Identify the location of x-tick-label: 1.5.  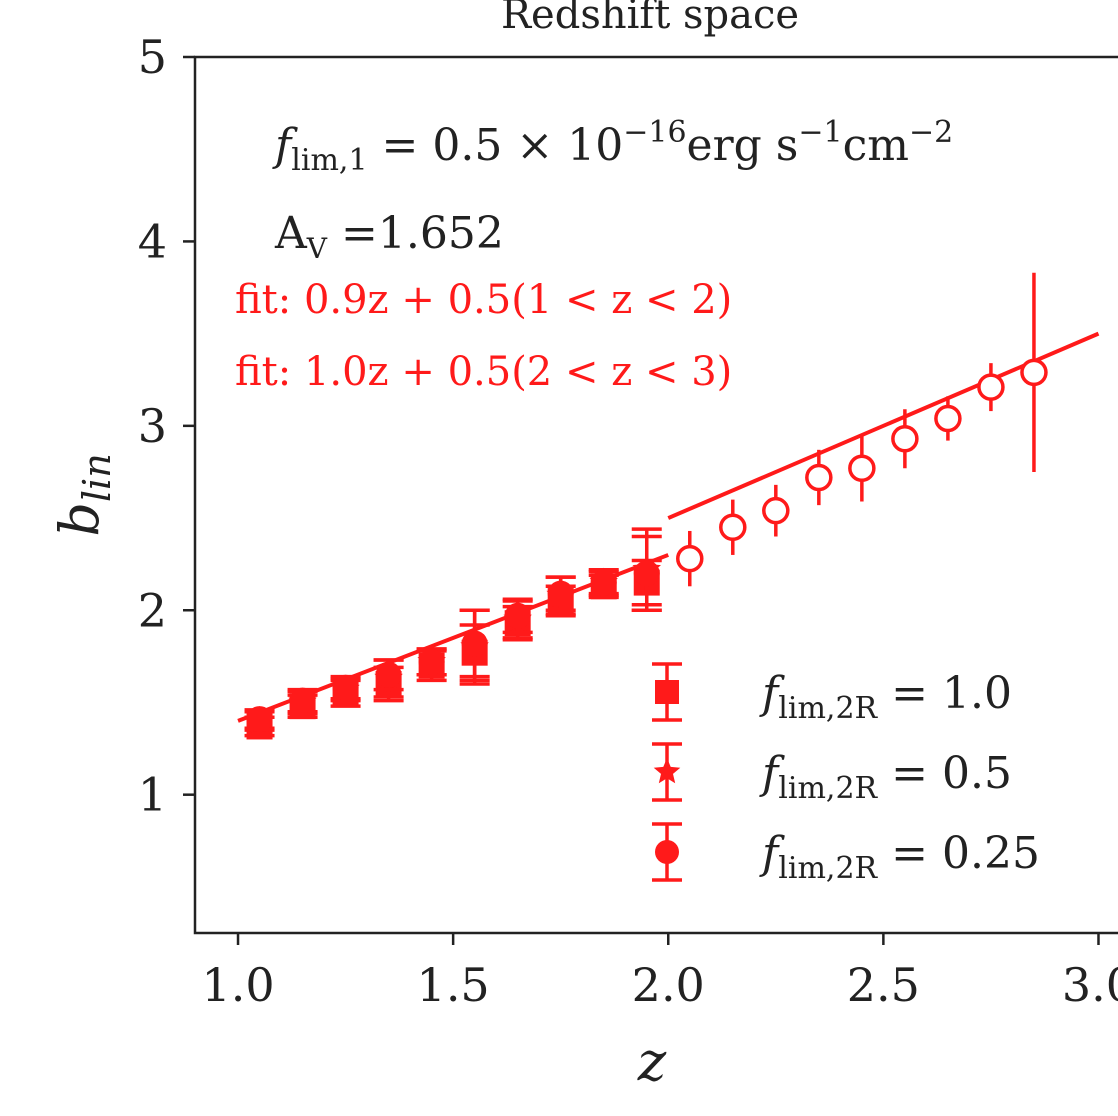
(453, 985).